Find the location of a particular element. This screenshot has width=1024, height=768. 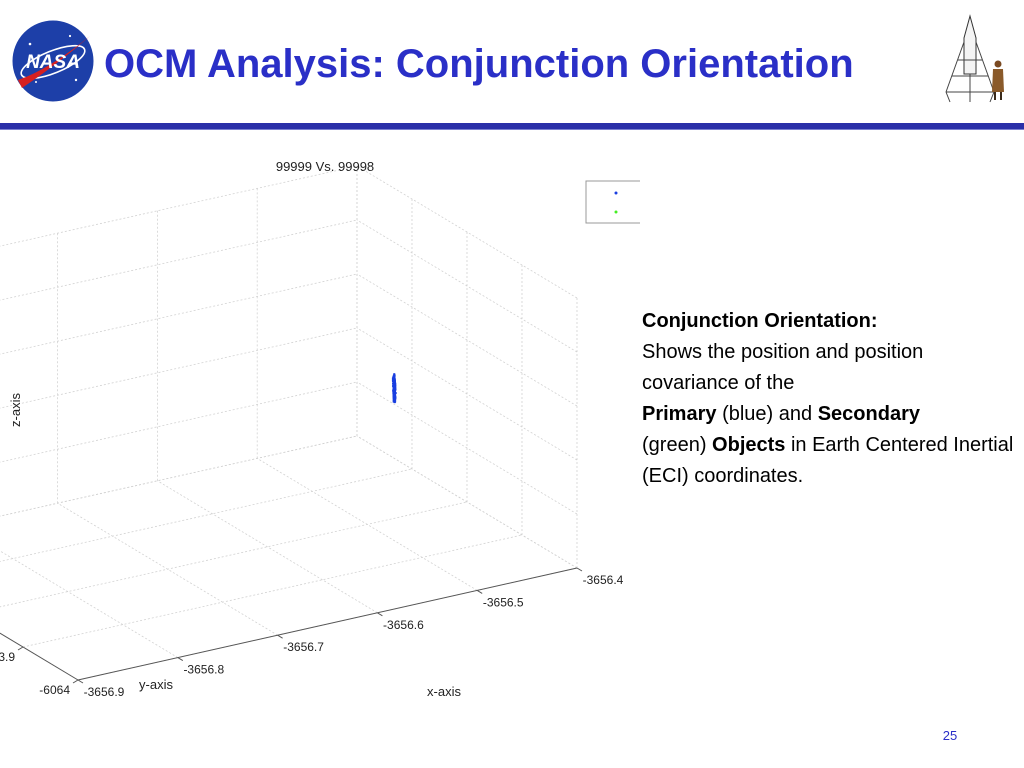

y-tick-label: -6063.9 is located at coordinates (7, 657).